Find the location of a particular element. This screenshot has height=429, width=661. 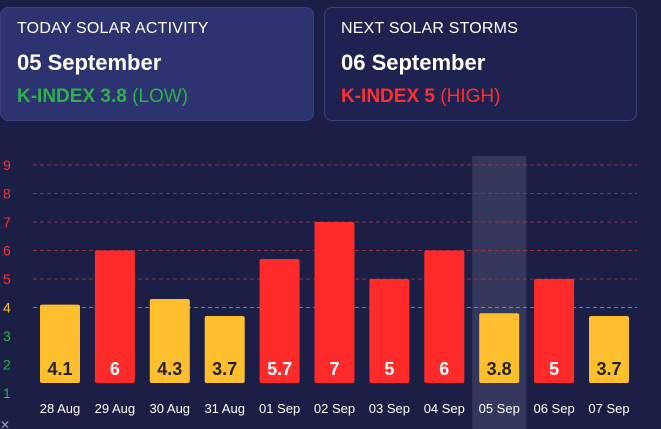

today-date: 05 September is located at coordinates (89, 62).